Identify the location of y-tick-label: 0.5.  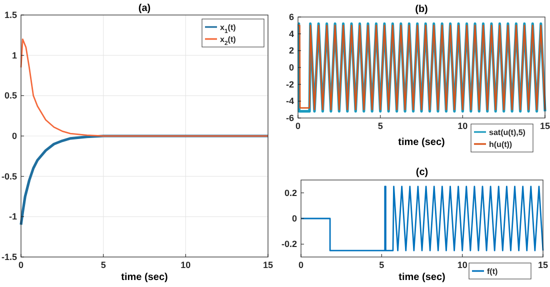
(10, 95).